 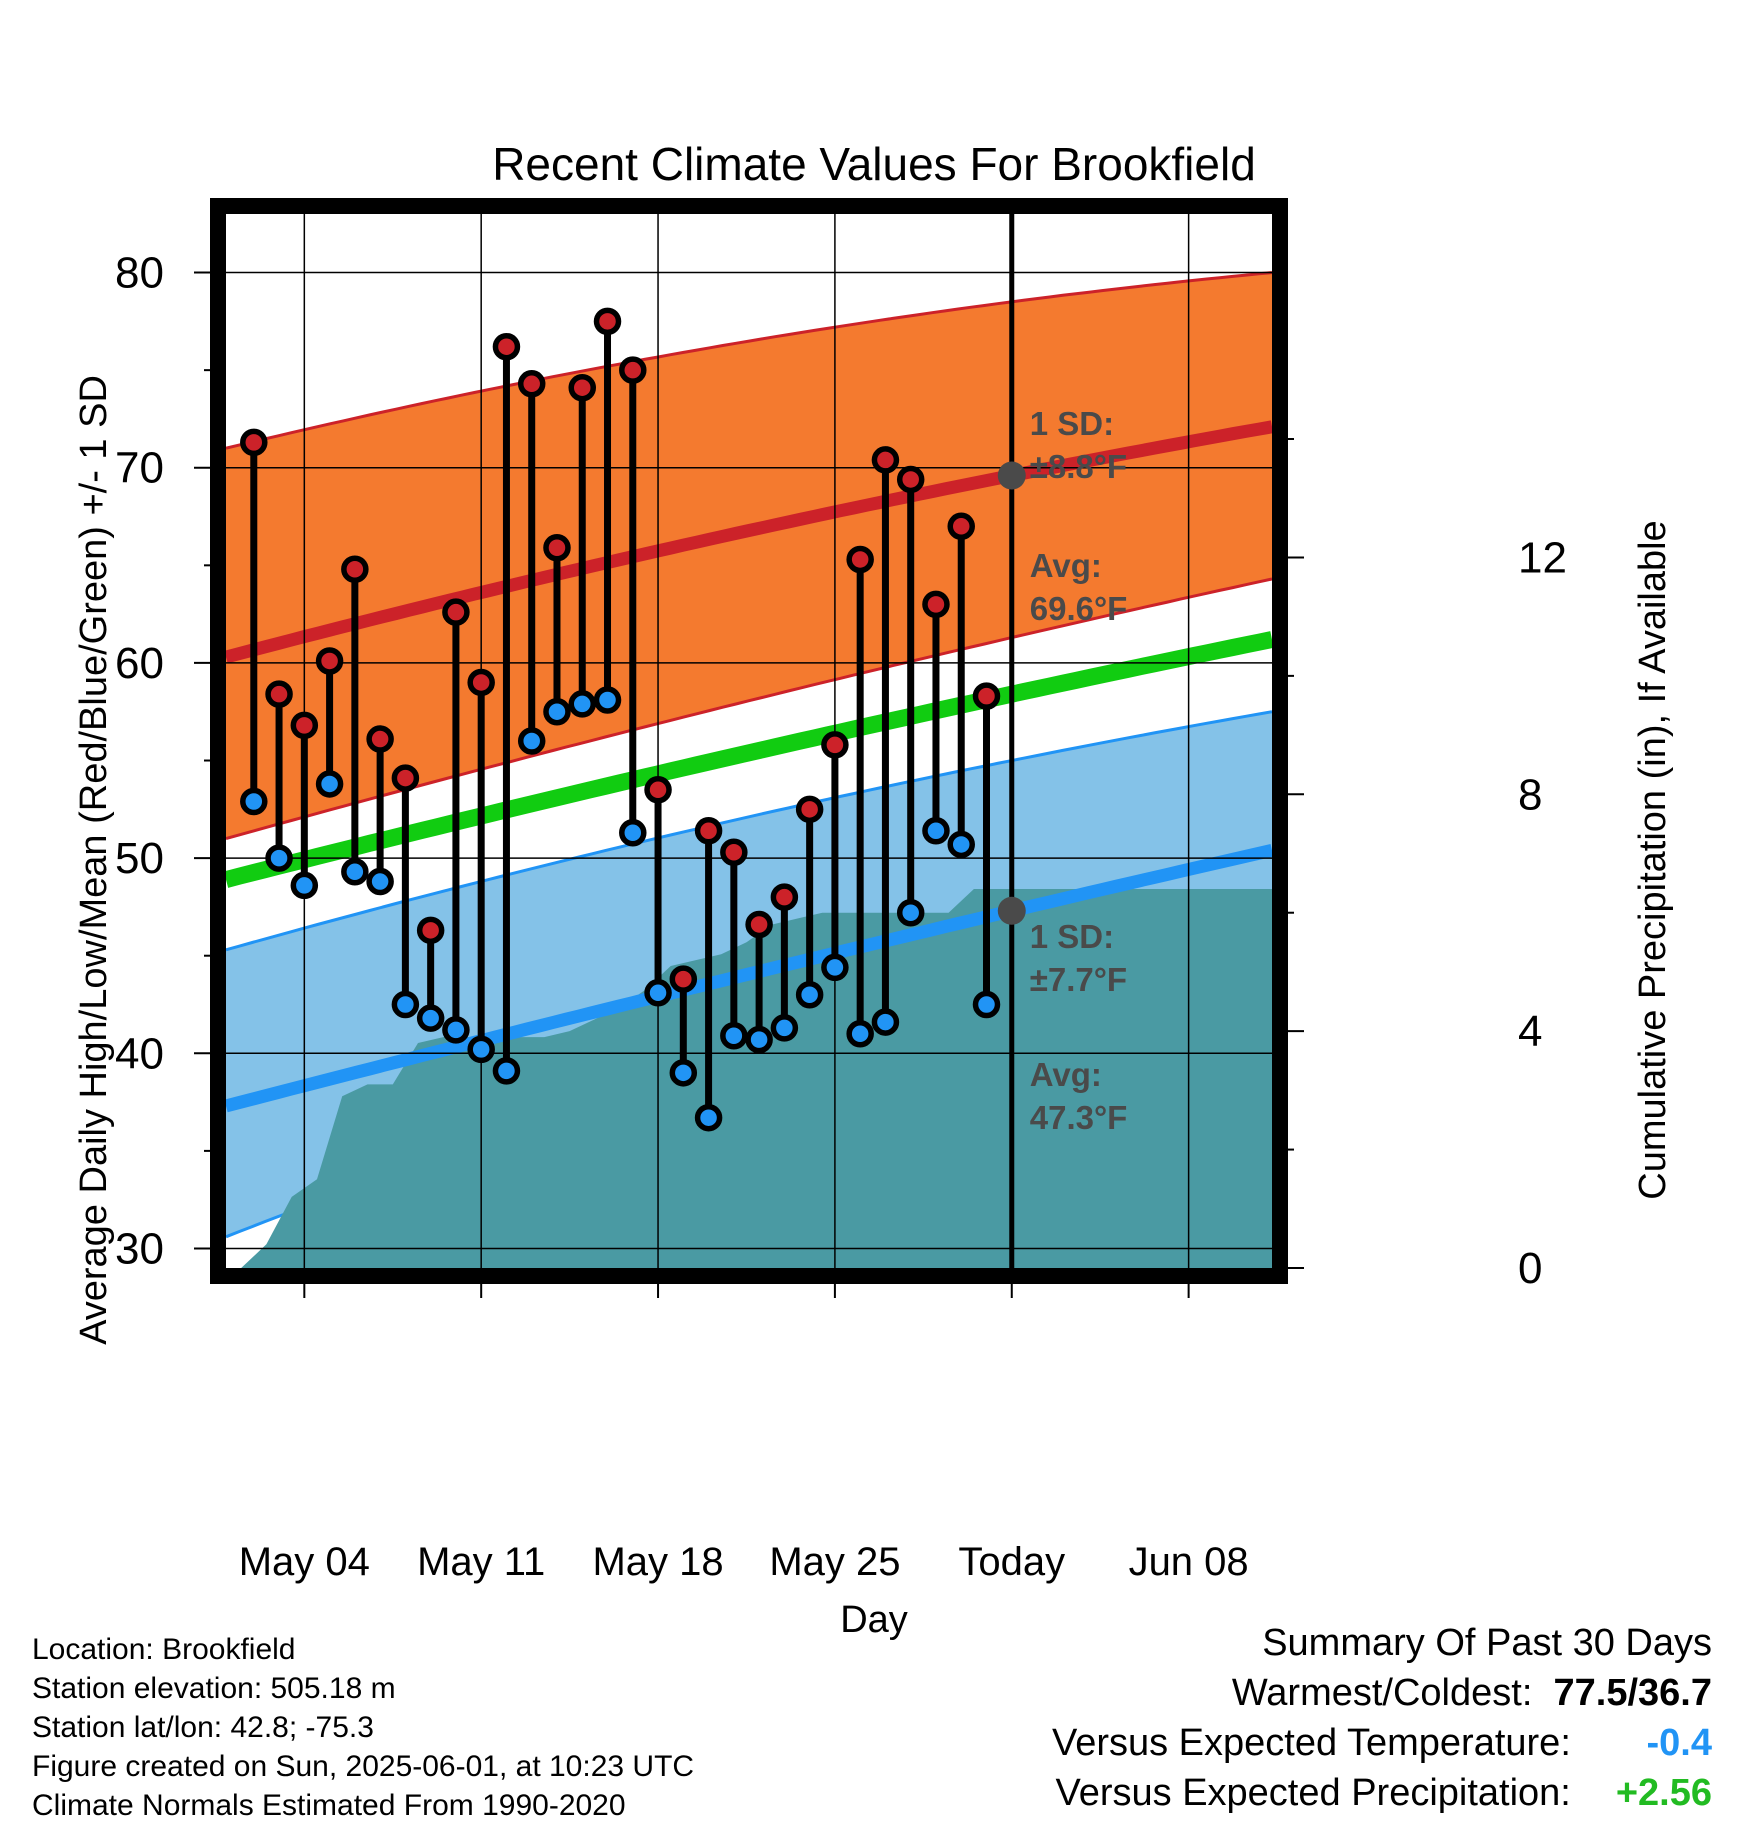 What do you see at coordinates (1530, 1031) in the screenshot?
I see `y2-tick-label: 4` at bounding box center [1530, 1031].